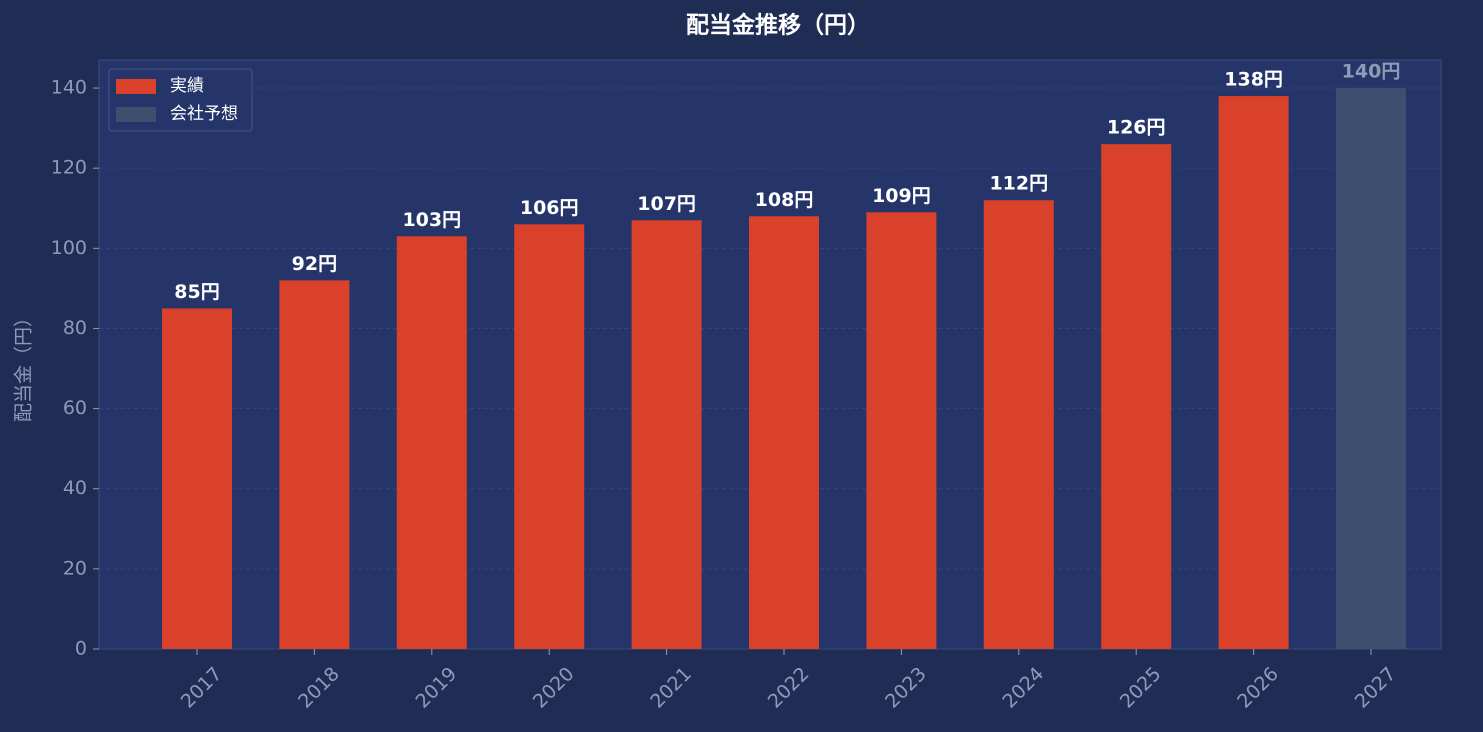  I want to click on y-tick-label: 140, so click(69, 88).